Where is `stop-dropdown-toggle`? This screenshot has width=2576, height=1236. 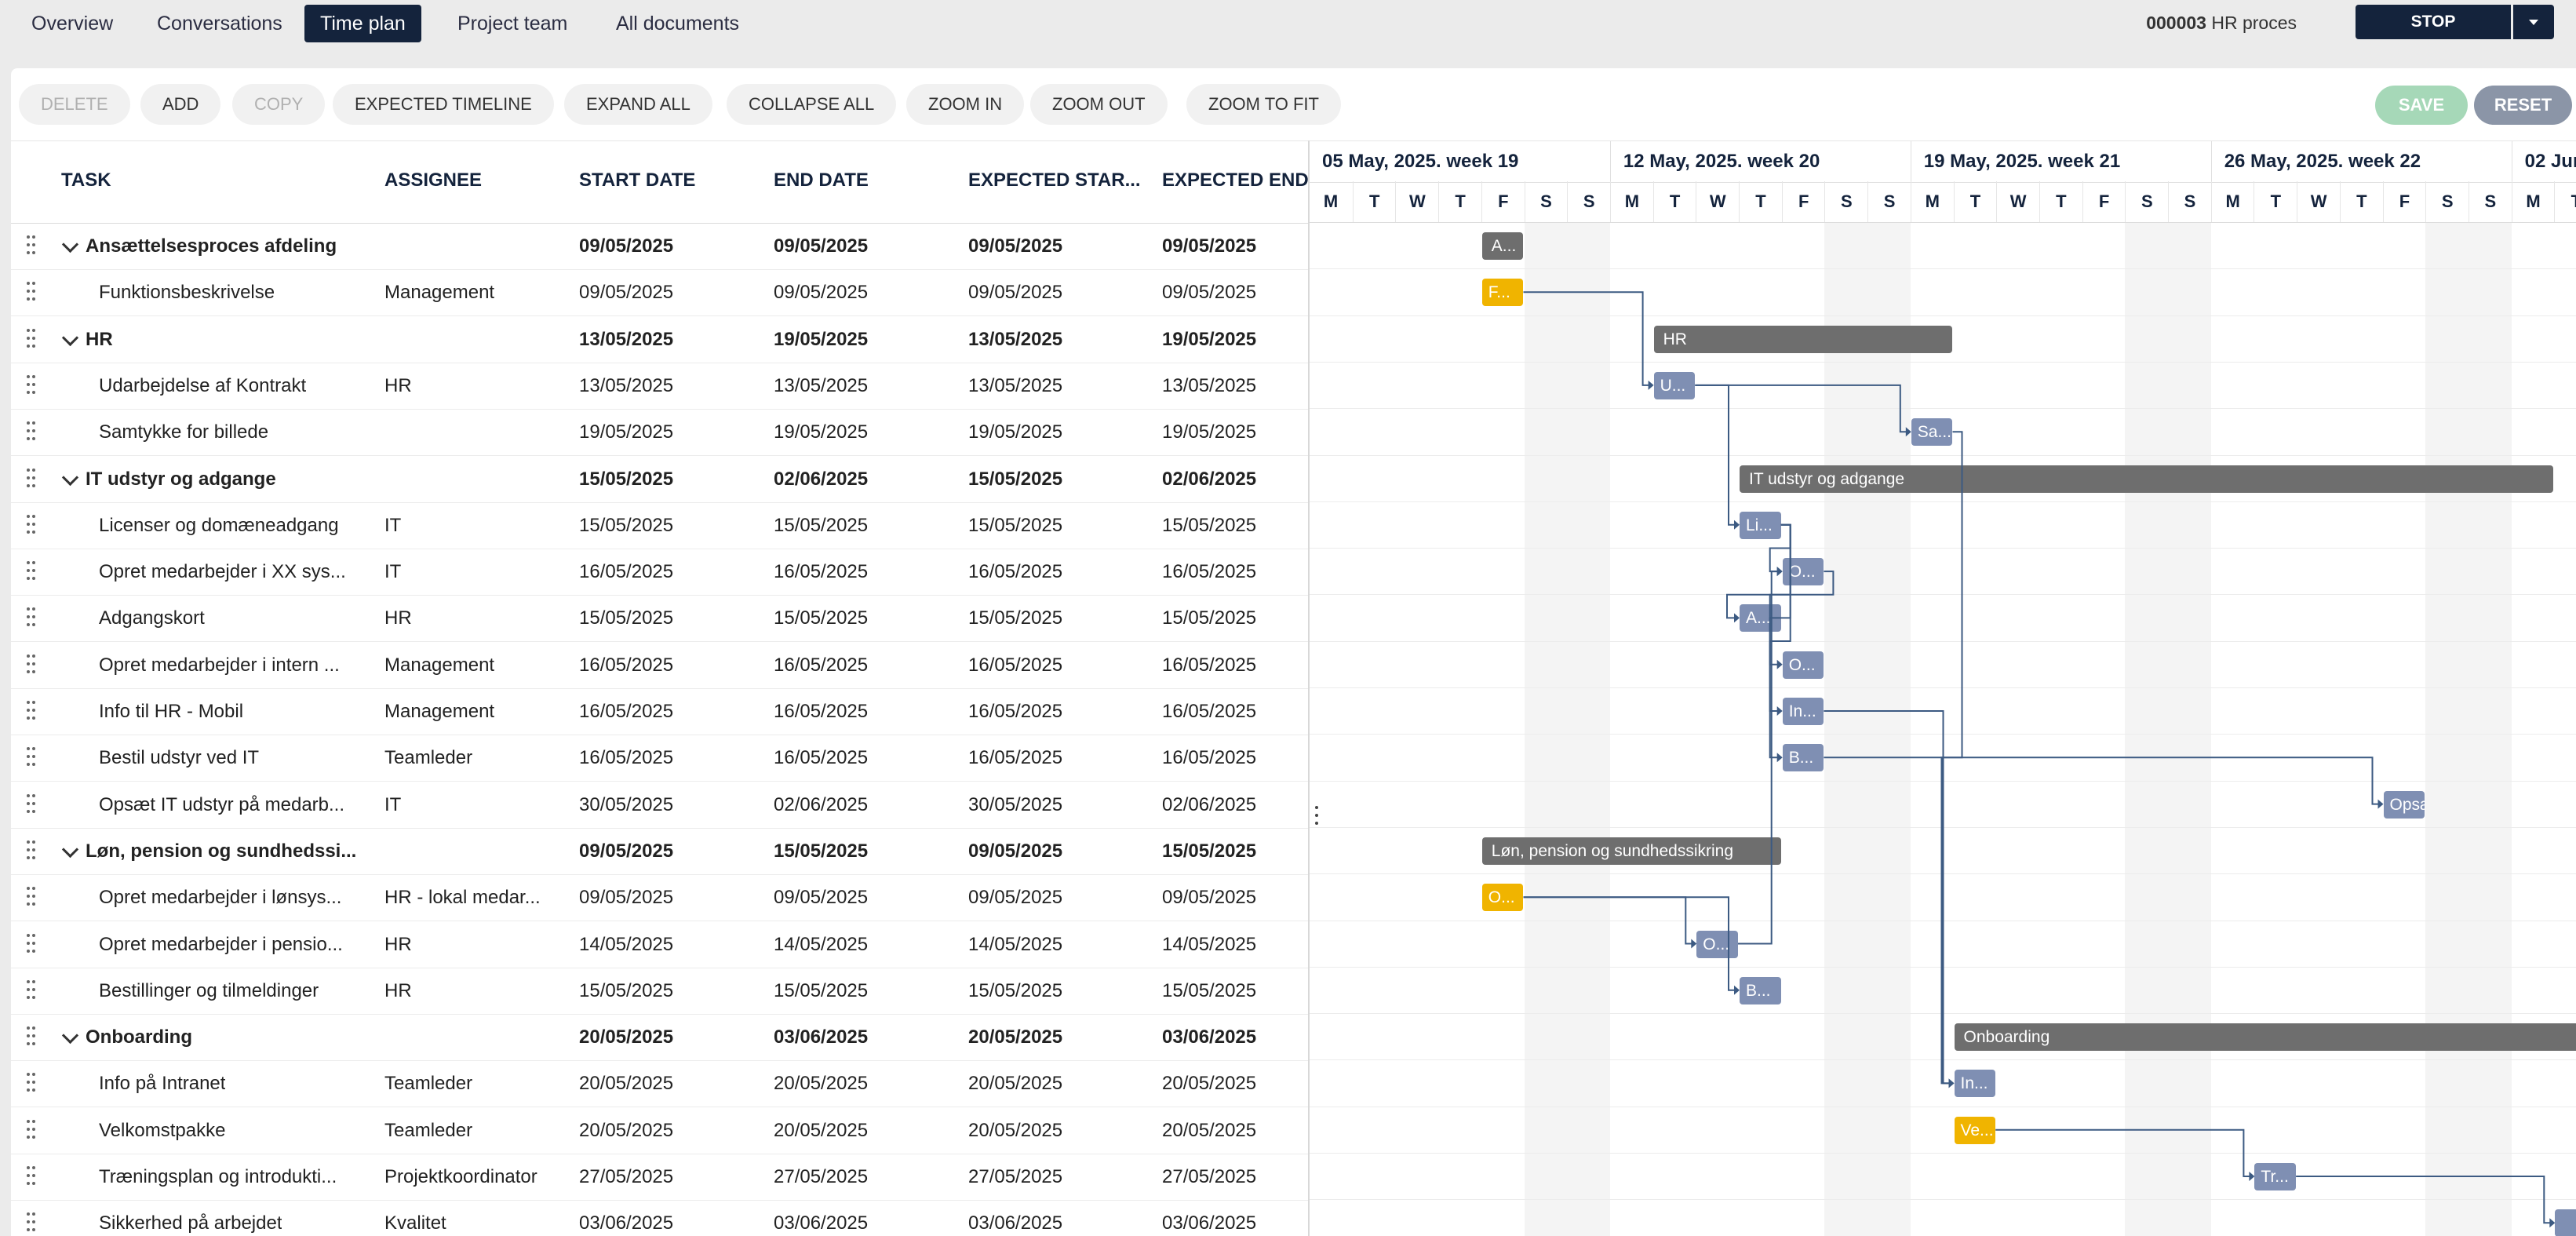
stop-dropdown-toggle is located at coordinates (2533, 22).